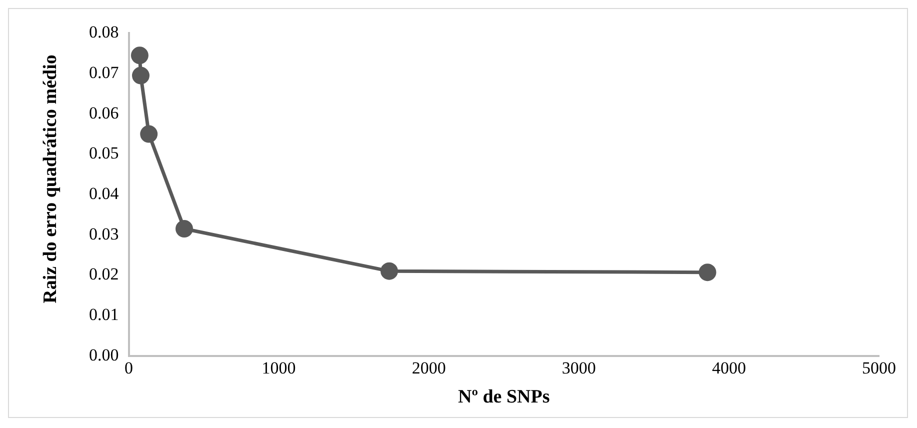 The image size is (917, 428). Describe the element at coordinates (104, 193) in the screenshot. I see `y-tick-label: 0.04` at that location.